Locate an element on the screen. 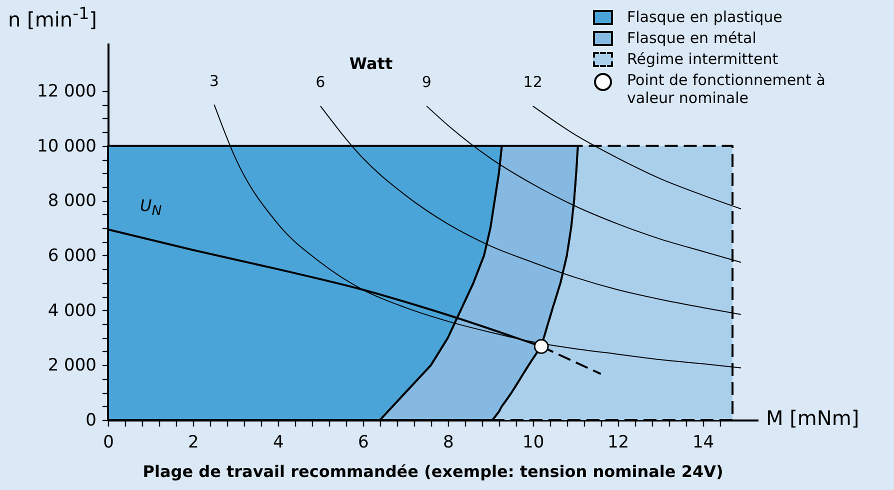 This screenshot has width=894, height=490. y-tick-label: 12 000 is located at coordinates (66, 91).